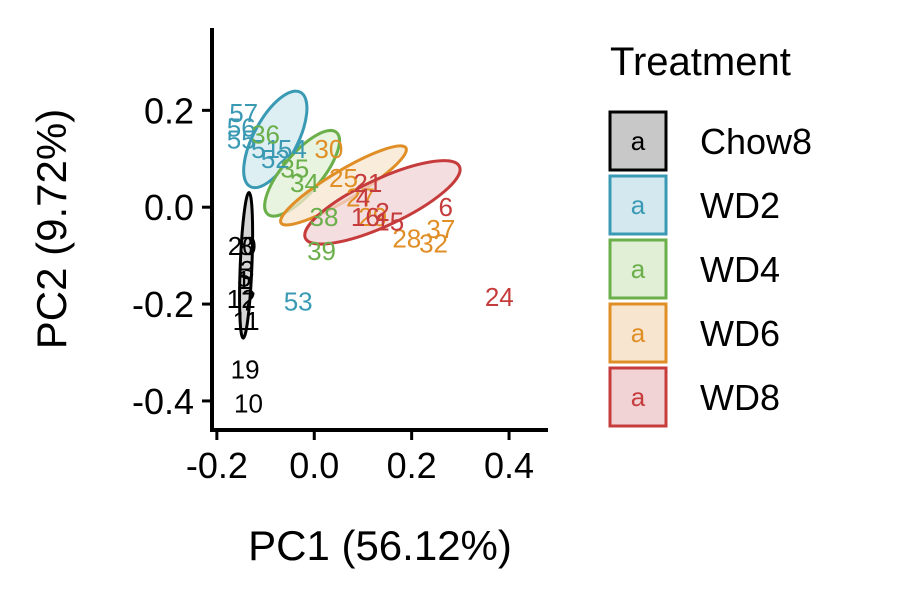  I want to click on legend: Treatment a Chow8 a WD2 a WD4 a WD6 a WD8, so click(710, 234).